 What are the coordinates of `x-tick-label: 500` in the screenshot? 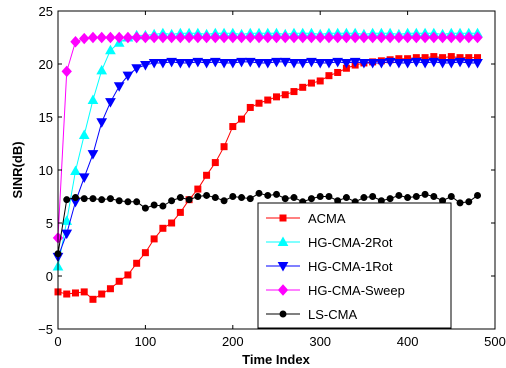 It's located at (495, 341).